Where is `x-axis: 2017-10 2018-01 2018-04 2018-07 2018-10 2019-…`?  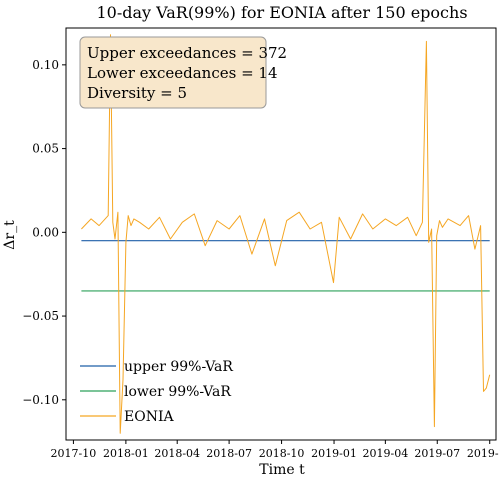
x-axis: 2017-10 2018-01 2018-04 2018-07 2018-10 2019-… is located at coordinates (275, 450).